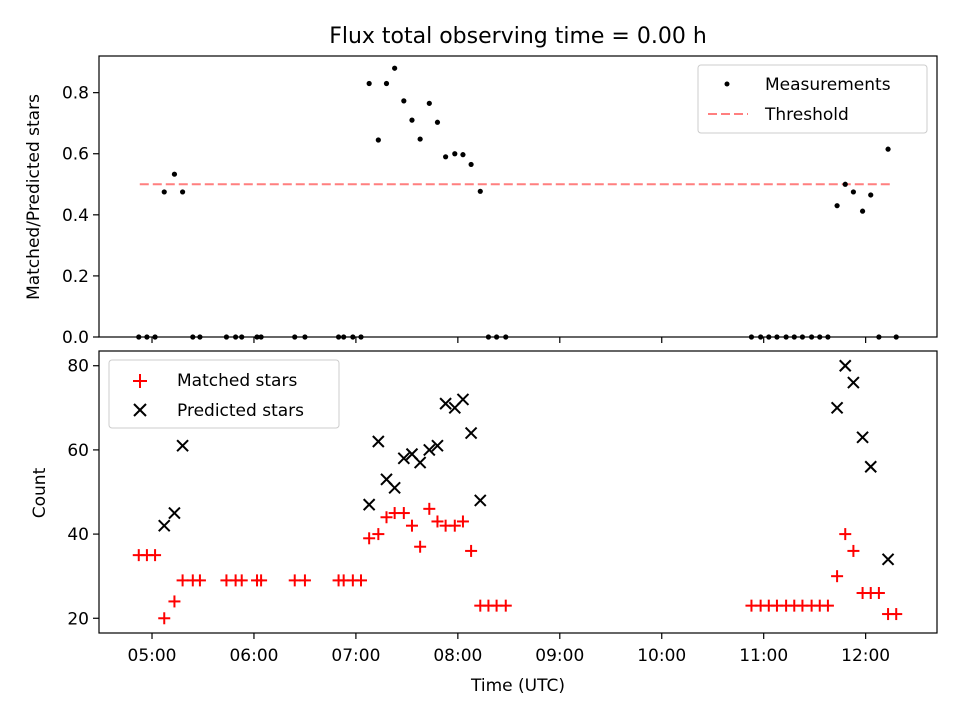  I want to click on top-y-axis-label: Matched/Predicted stars, so click(34, 197).